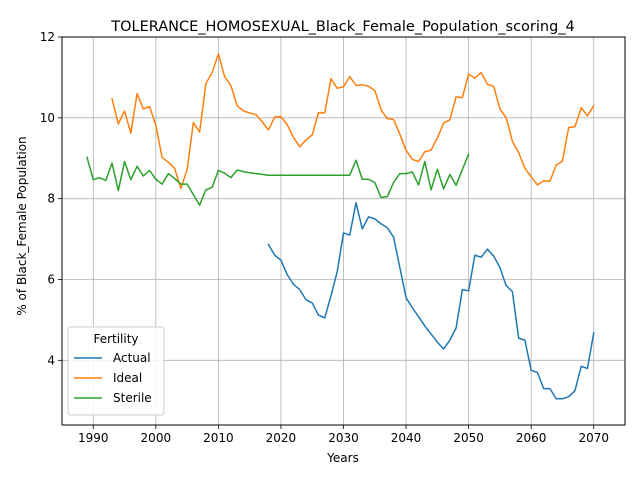  What do you see at coordinates (156, 438) in the screenshot?
I see `x-tick-label: 2000` at bounding box center [156, 438].